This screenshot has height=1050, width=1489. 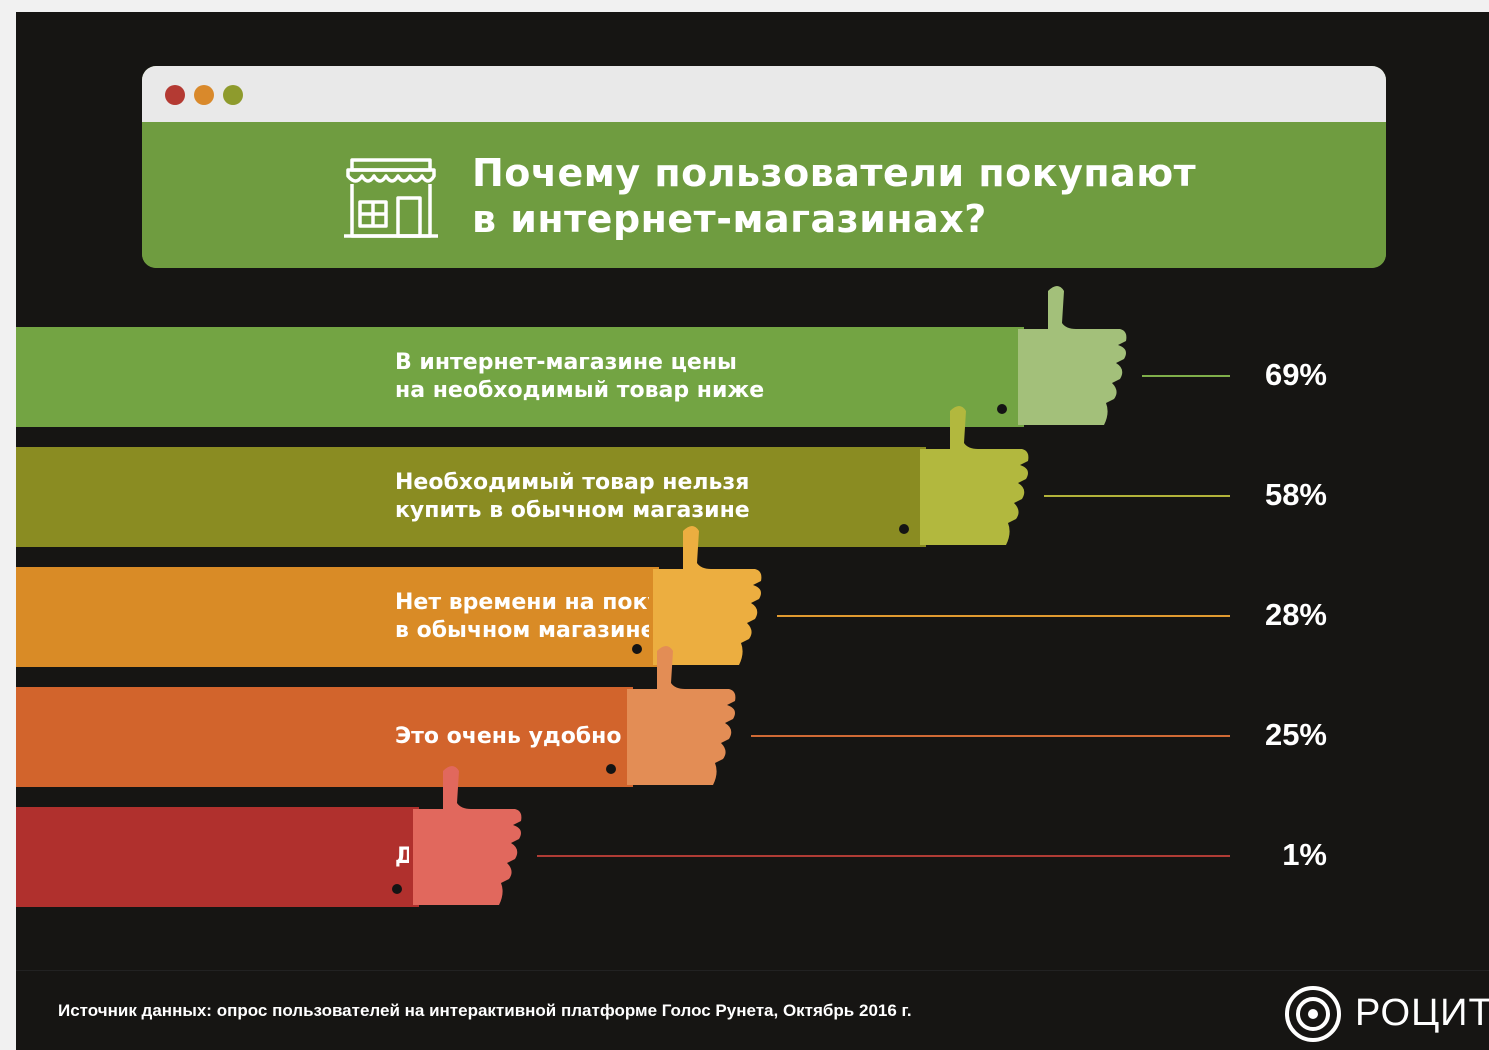 I want to click on value-label: 58%, so click(x=1295, y=494).